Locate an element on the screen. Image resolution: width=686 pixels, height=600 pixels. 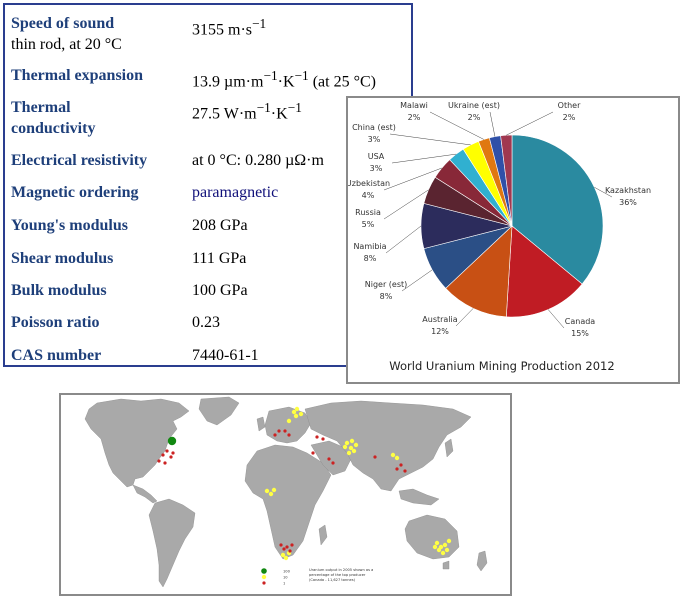
landmass-middle-east is located at coordinates (331, 458).